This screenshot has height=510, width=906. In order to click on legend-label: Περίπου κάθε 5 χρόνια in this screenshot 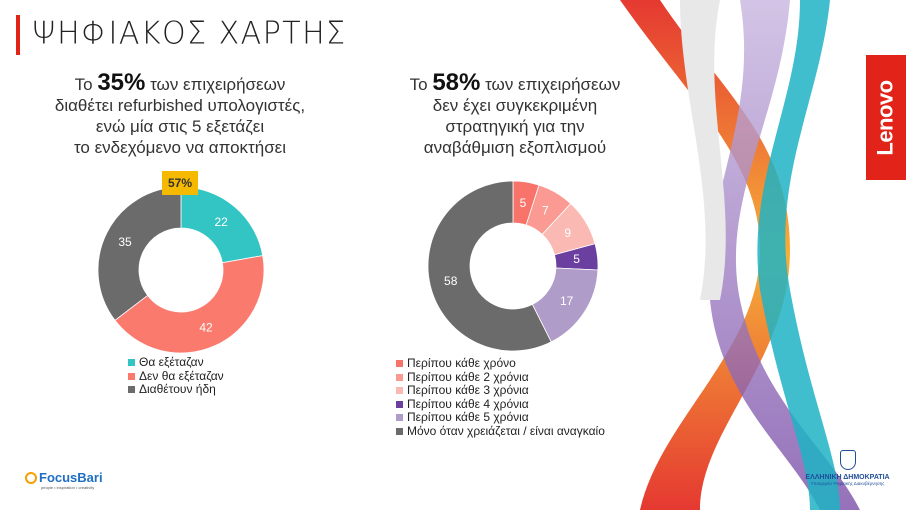, I will do `click(468, 417)`.